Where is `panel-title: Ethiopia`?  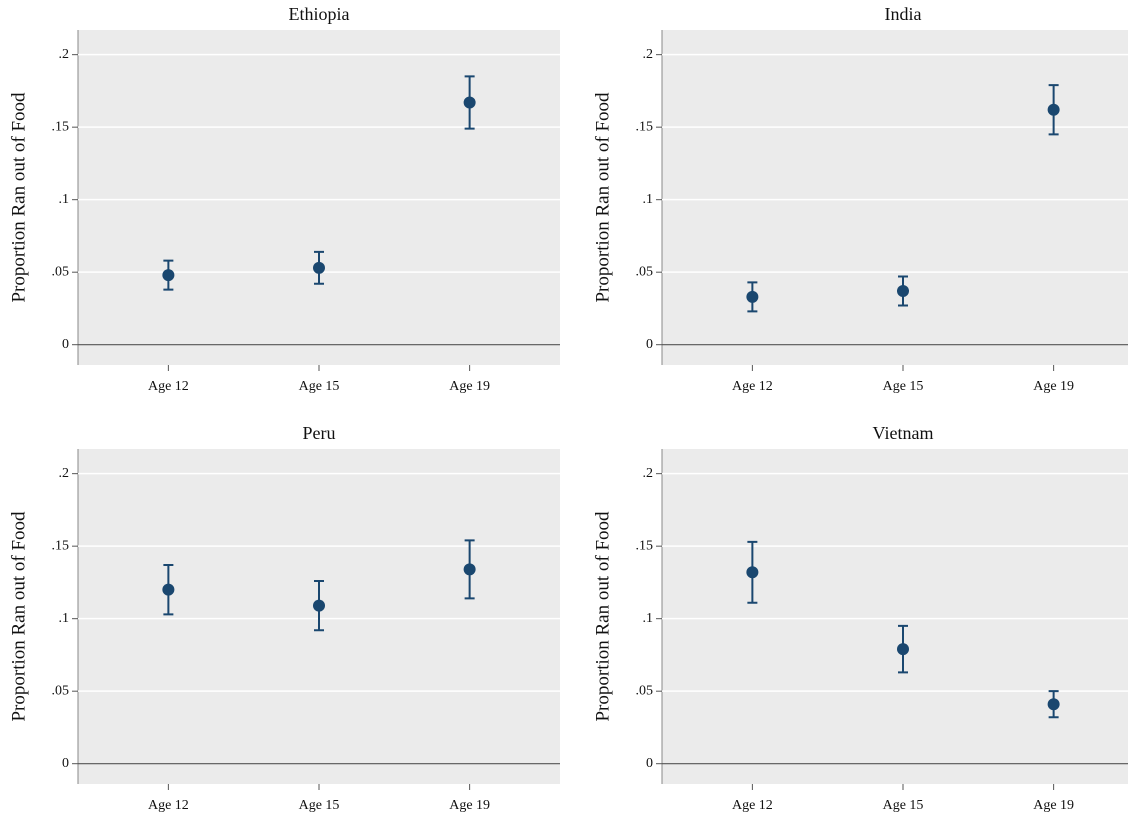
panel-title: Ethiopia is located at coordinates (319, 14).